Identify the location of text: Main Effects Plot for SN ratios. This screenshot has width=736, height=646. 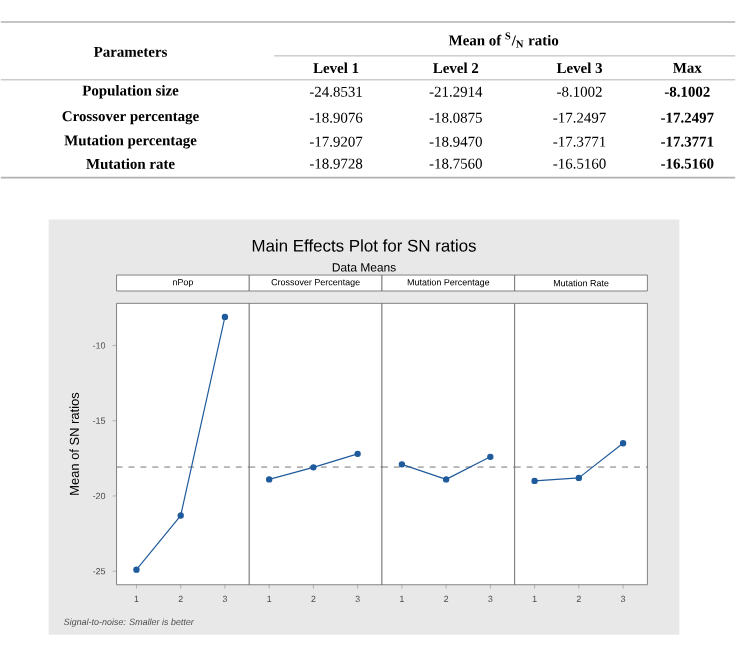
(364, 245).